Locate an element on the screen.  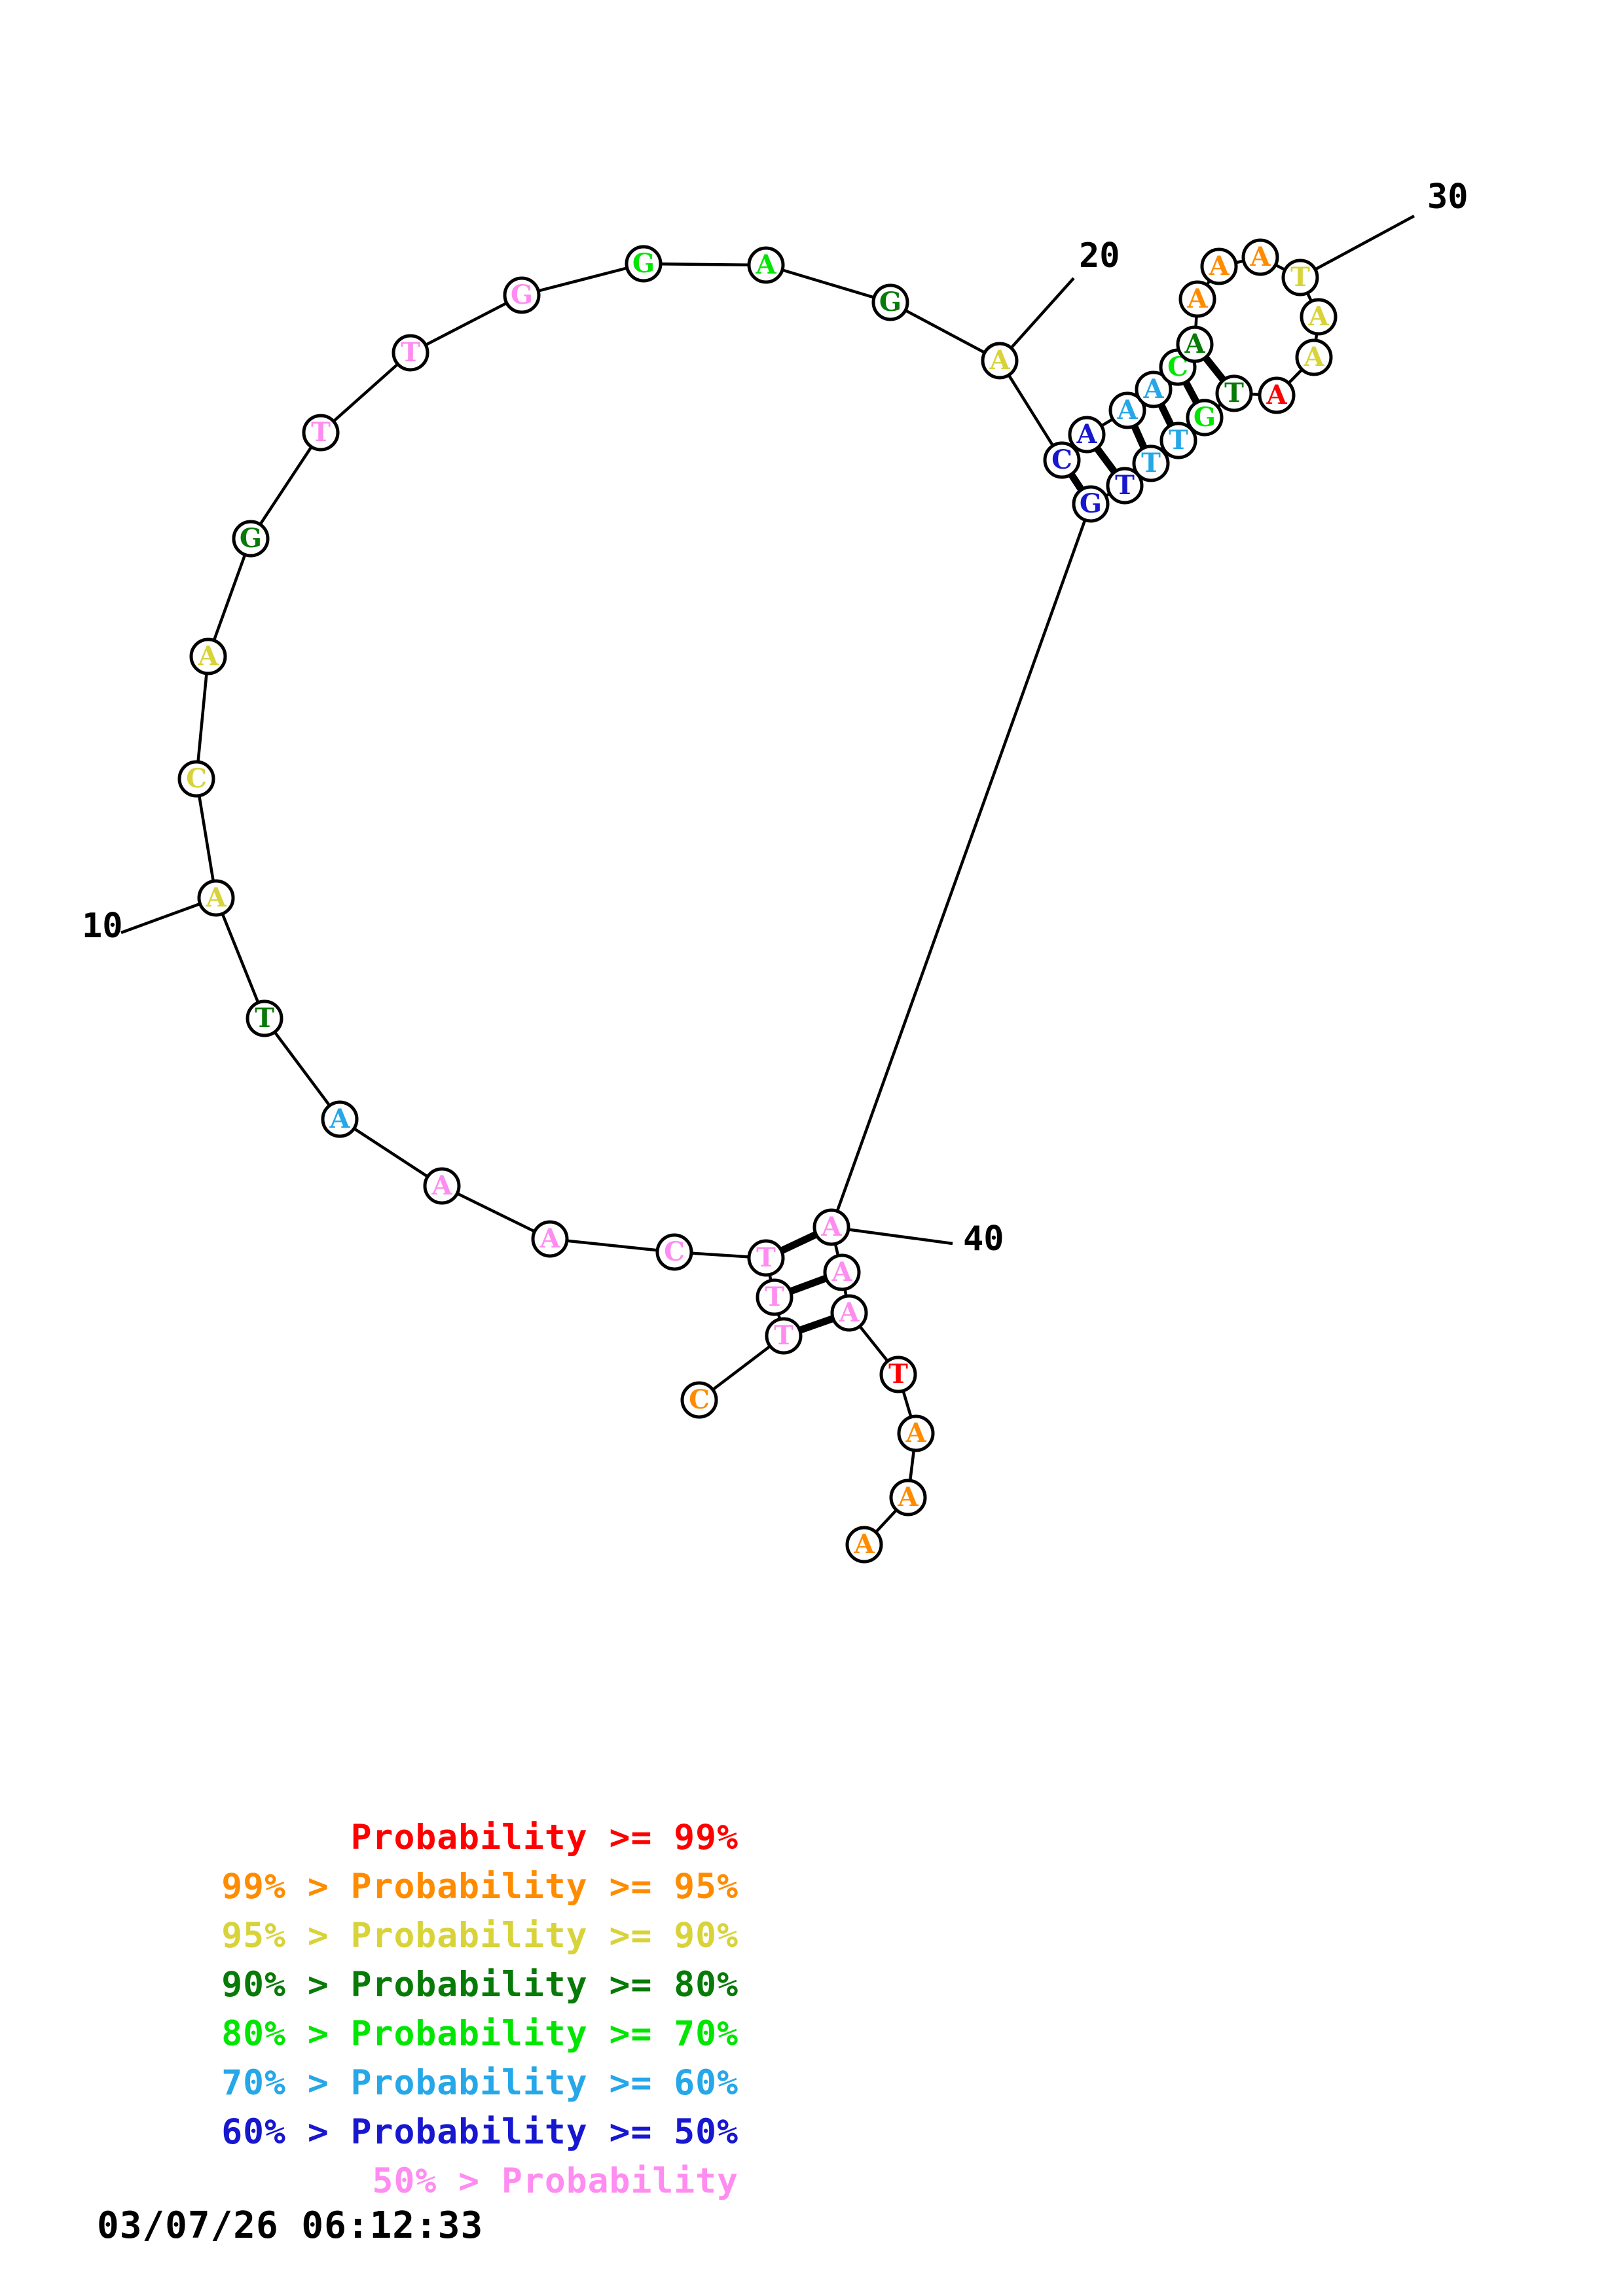
base-pair-edges-group is located at coordinates (1000, 840).